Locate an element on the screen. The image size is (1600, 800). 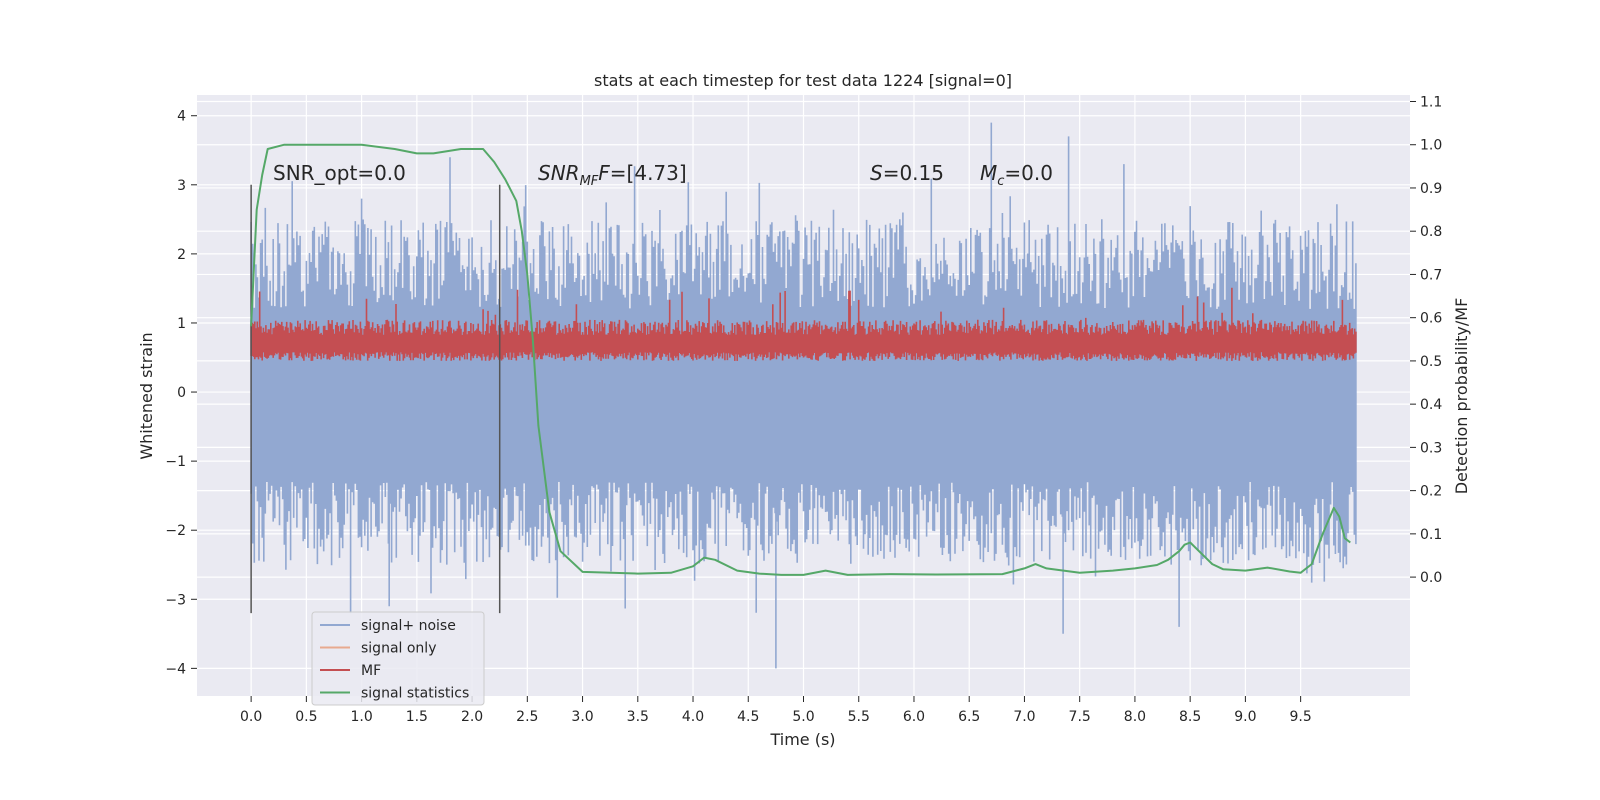
annotation-mc: Mc=0.0 is located at coordinates (1016, 175).